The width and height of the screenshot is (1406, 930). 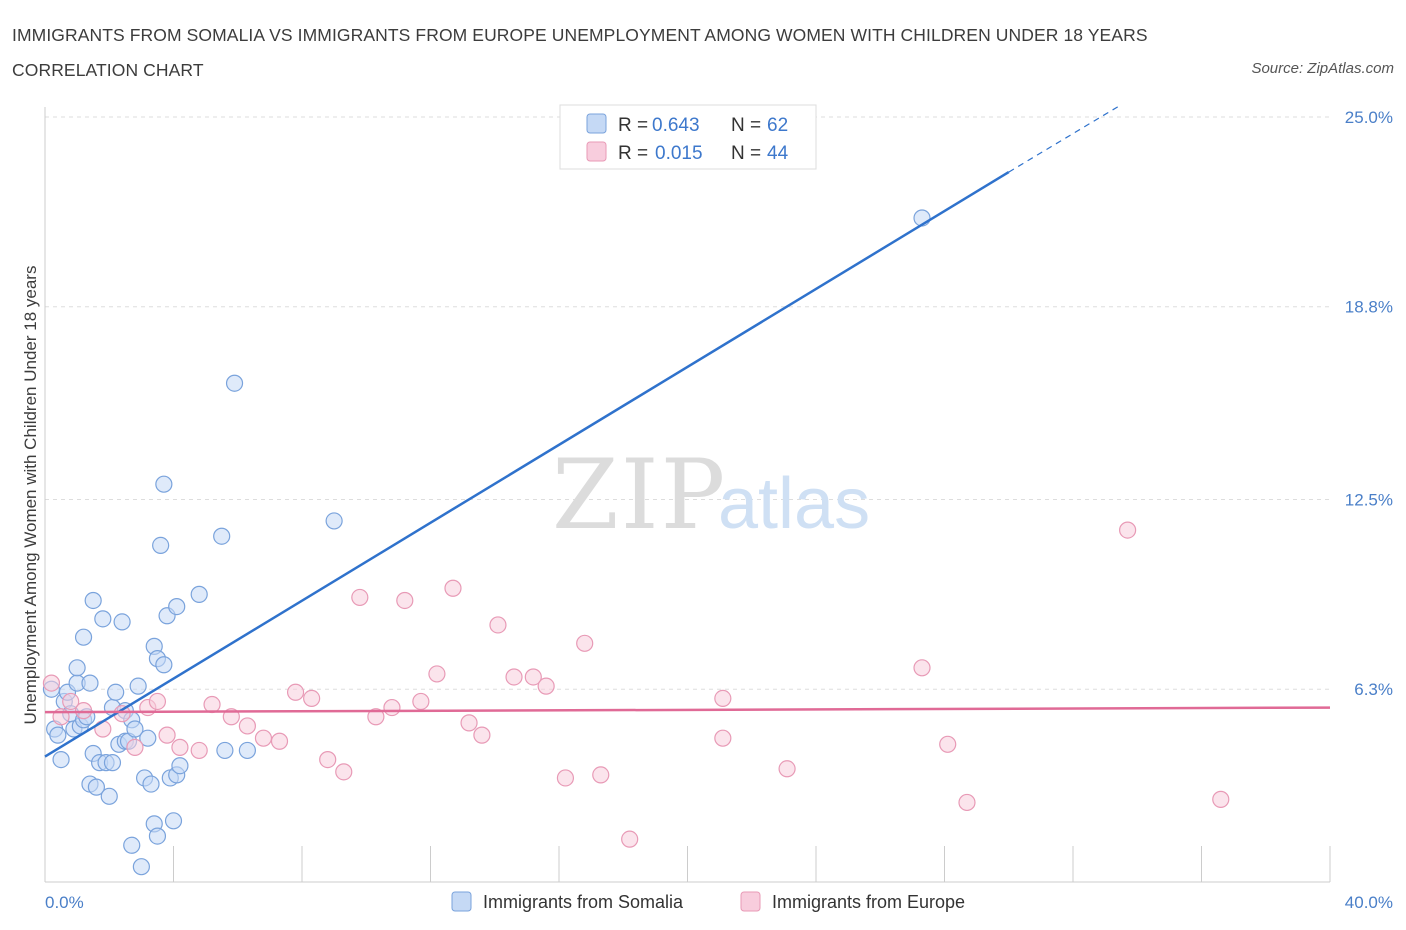 What do you see at coordinates (1065, 138) in the screenshot?
I see `somalia-trend-extension` at bounding box center [1065, 138].